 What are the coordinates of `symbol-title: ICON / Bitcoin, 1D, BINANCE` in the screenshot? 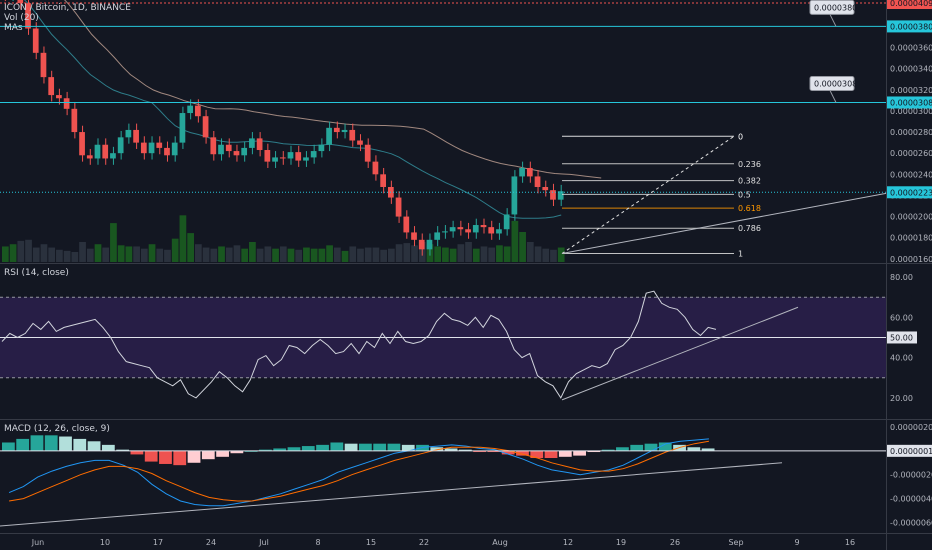 It's located at (67, 8).